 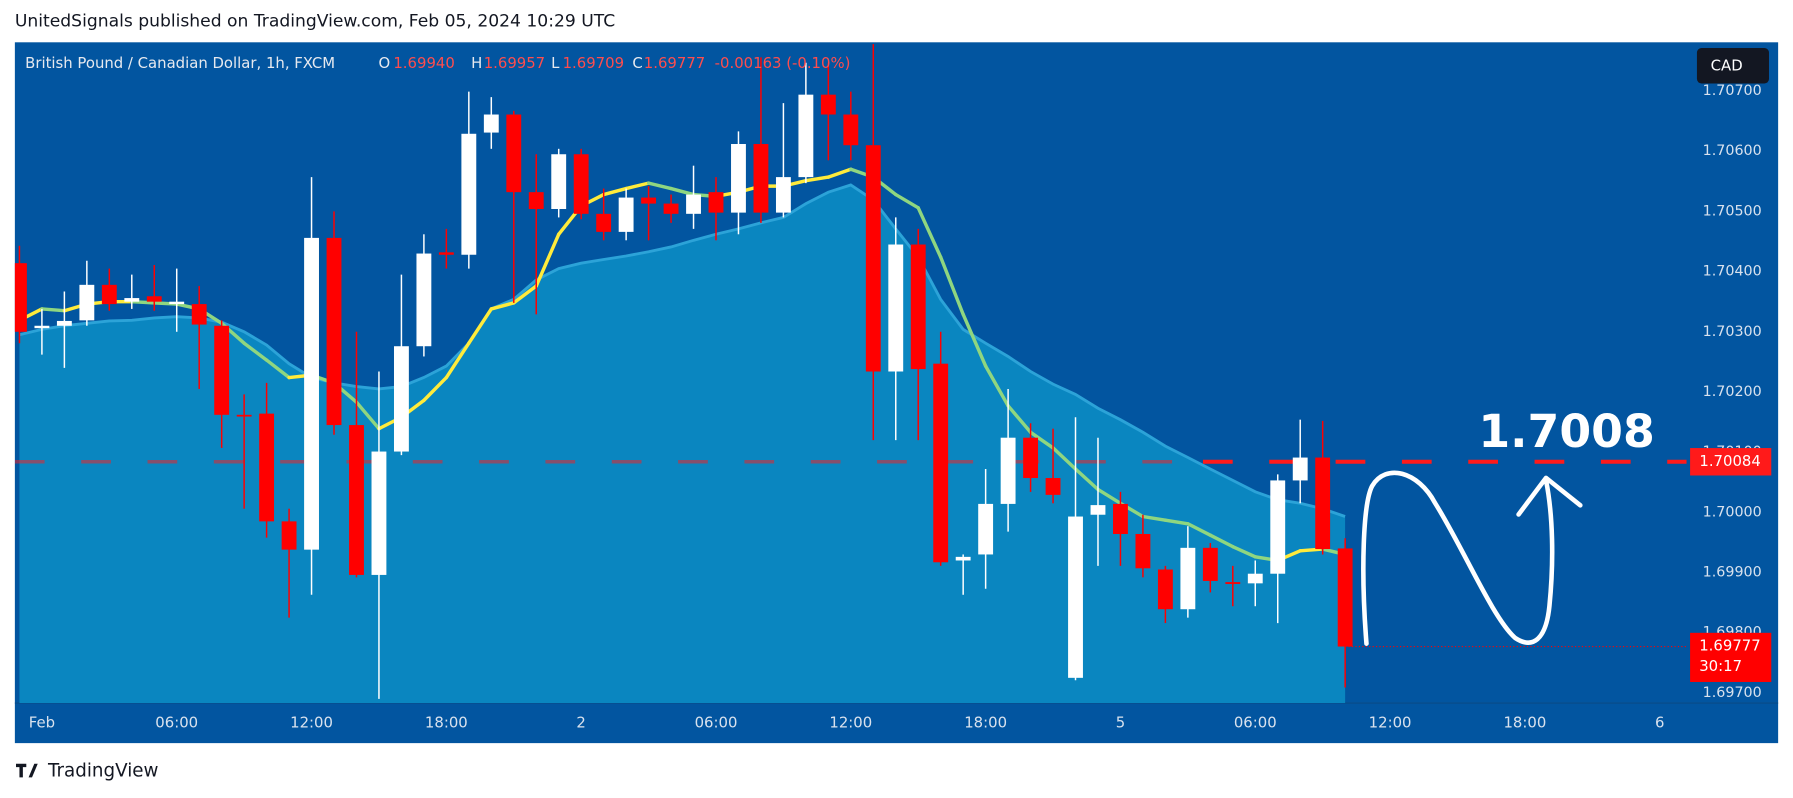 I want to click on x-tick-label: 2, so click(x=580, y=723).